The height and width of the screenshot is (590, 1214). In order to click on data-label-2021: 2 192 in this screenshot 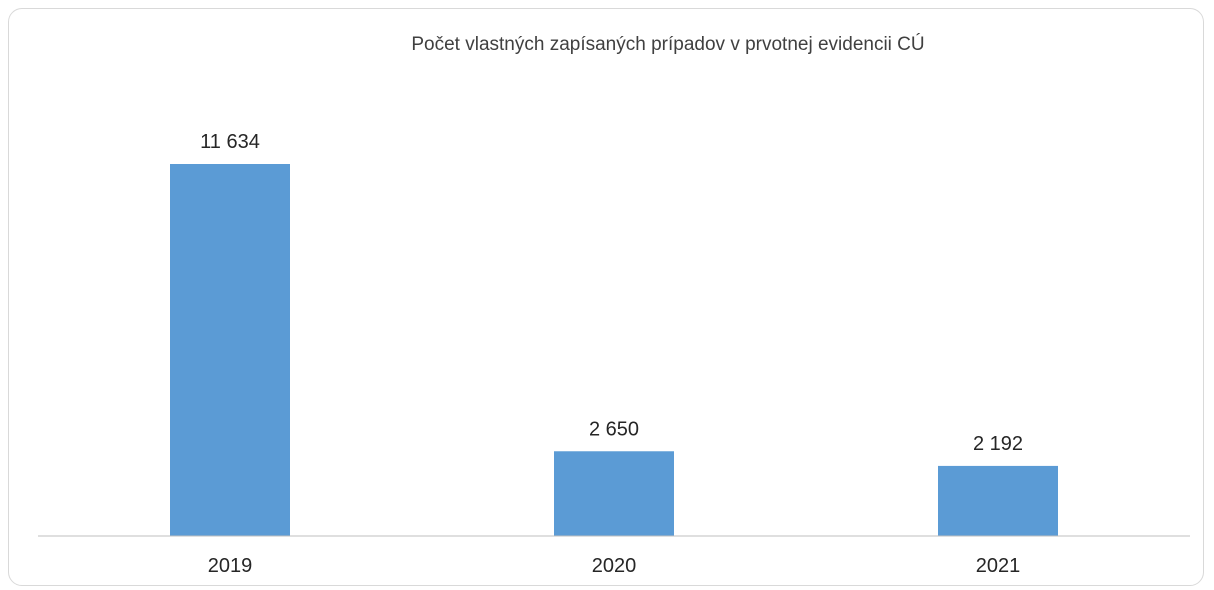, I will do `click(998, 444)`.